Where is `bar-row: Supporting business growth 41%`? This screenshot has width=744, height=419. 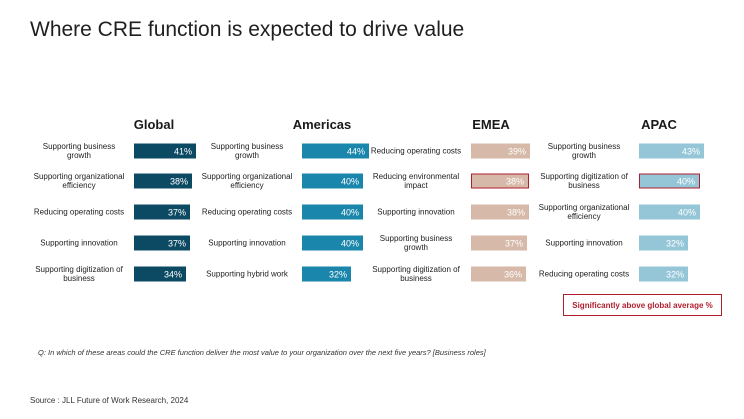
bar-row: Supporting business growth 41% is located at coordinates (120, 151).